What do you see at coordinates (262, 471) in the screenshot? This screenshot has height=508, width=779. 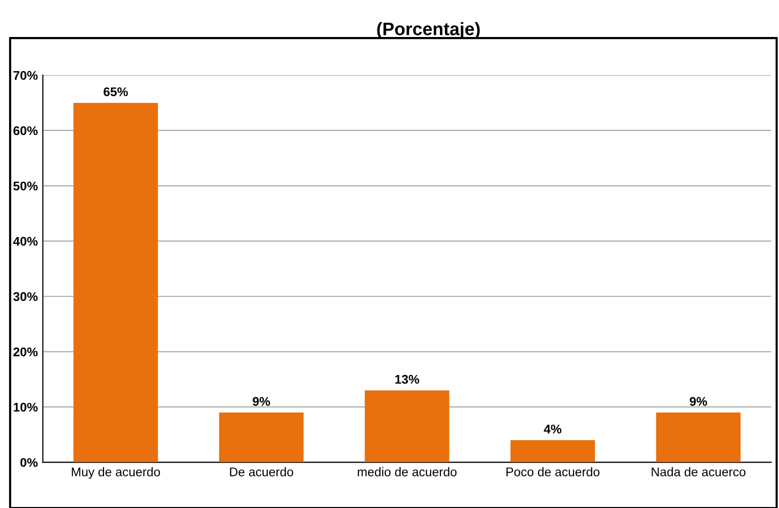 I see `x-tick-label: De acuerdo` at bounding box center [262, 471].